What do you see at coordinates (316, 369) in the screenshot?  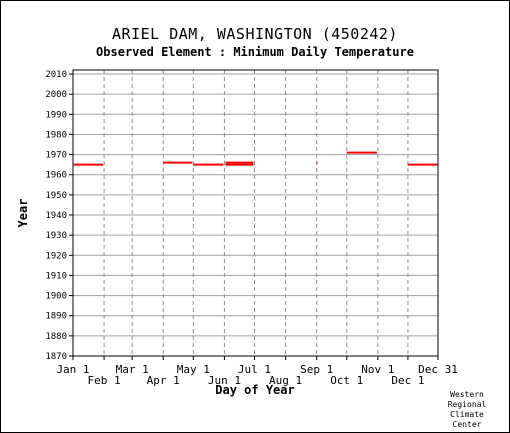 I see `x-tick-label: Sep 1` at bounding box center [316, 369].